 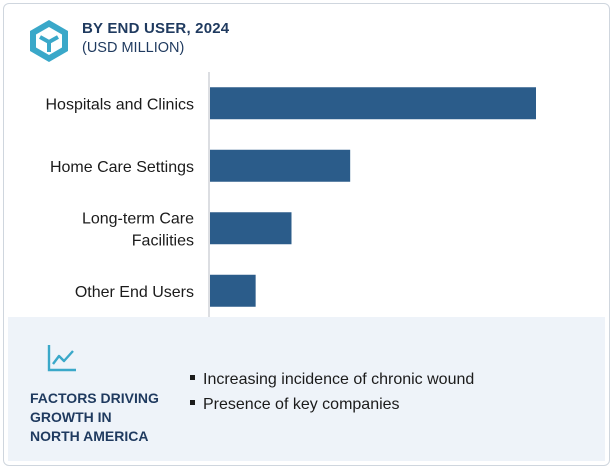 What do you see at coordinates (71, 417) in the screenshot?
I see `factors-title-line: GROWTH IN` at bounding box center [71, 417].